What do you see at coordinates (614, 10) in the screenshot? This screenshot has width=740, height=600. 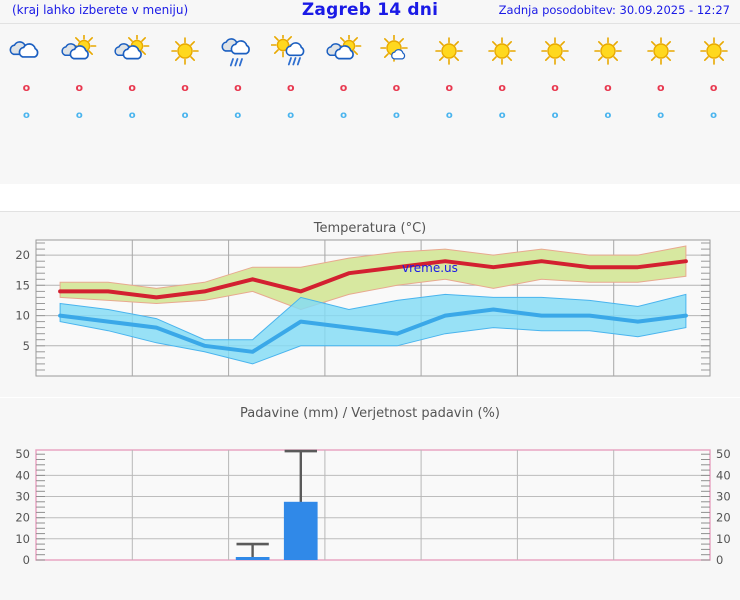 I see `last-update: Zadnja posodobitev: 30.09.2025 - 12:27` at bounding box center [614, 10].